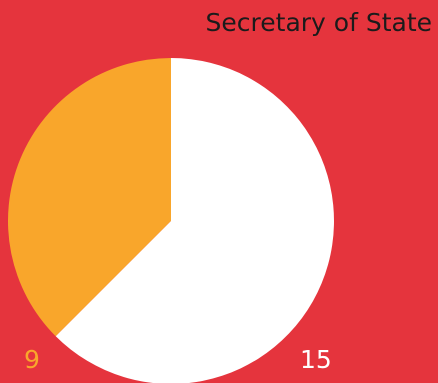 The height and width of the screenshot is (383, 438). I want to click on chart-title: Secretary of State, so click(318, 22).